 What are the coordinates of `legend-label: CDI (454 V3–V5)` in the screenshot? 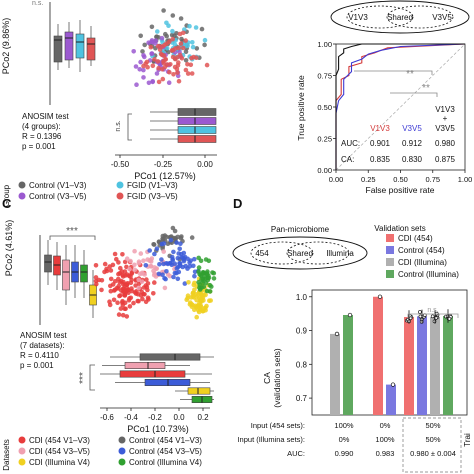 It's located at (59, 451).